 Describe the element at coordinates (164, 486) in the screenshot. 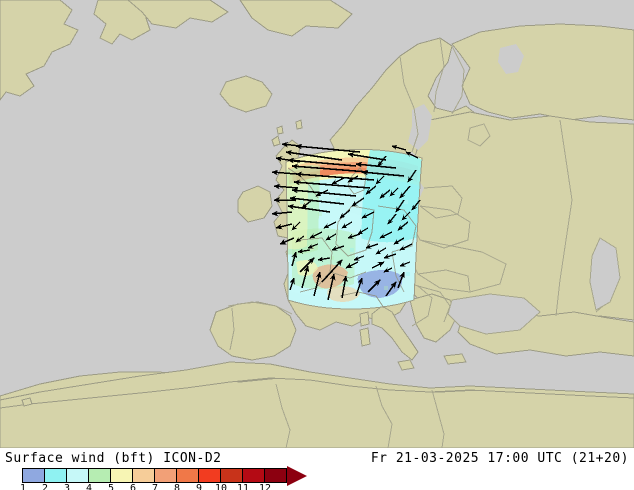

I see `colorbar-tick-labels: 1 2 3 4 5 6 7 8 9 10 11 12` at that location.